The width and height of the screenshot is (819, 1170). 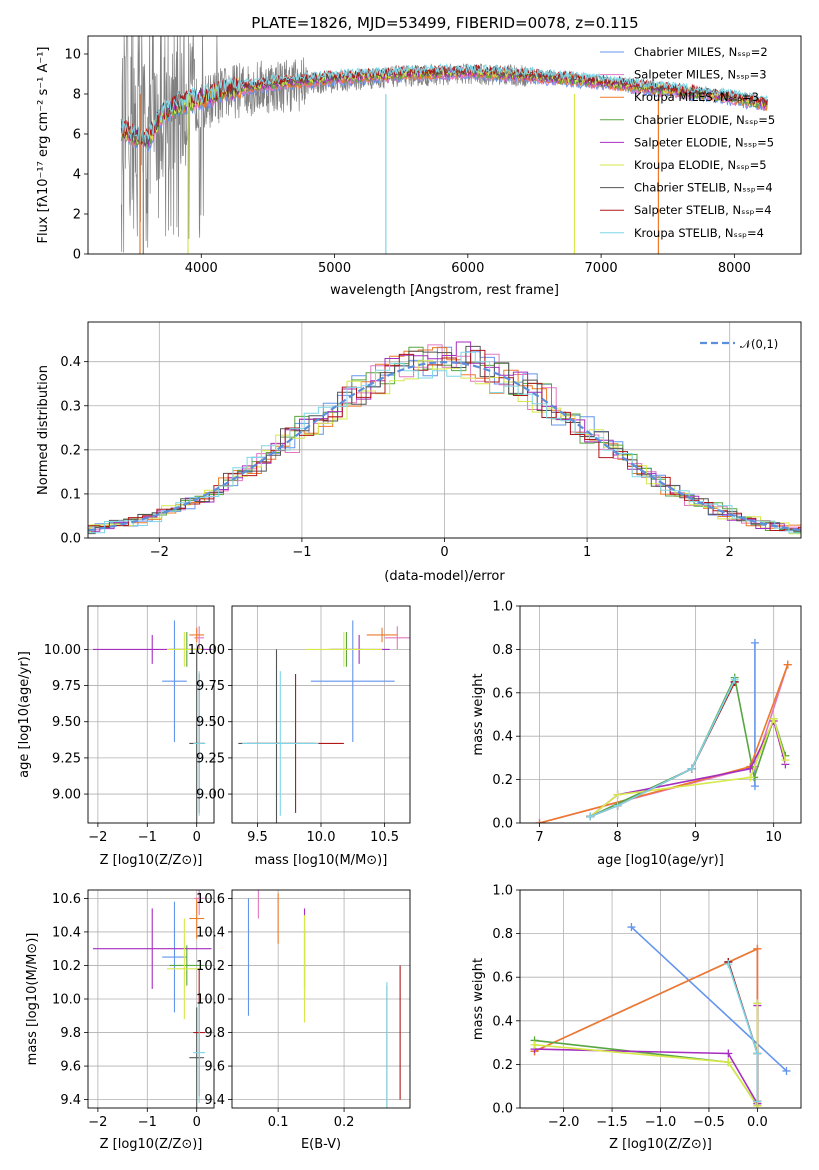 What do you see at coordinates (70, 406) in the screenshot?
I see `y-tick-label: 0.3` at bounding box center [70, 406].